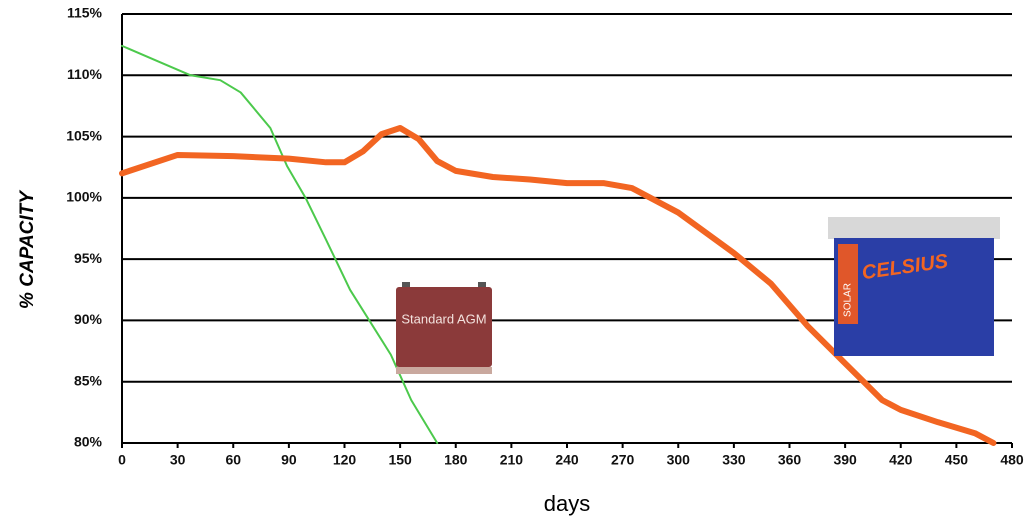  What do you see at coordinates (848, 300) in the screenshot?
I see `annotation: SOLAR` at bounding box center [848, 300].